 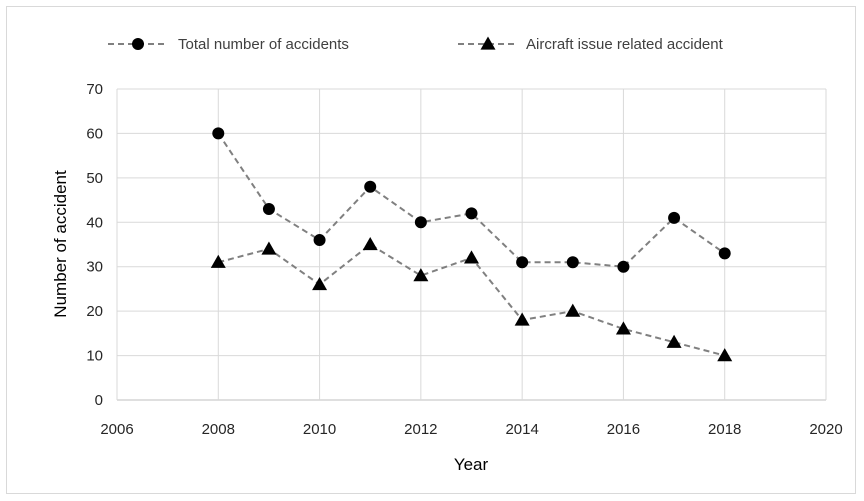 What do you see at coordinates (94, 356) in the screenshot?
I see `y-tick-label: 10` at bounding box center [94, 356].